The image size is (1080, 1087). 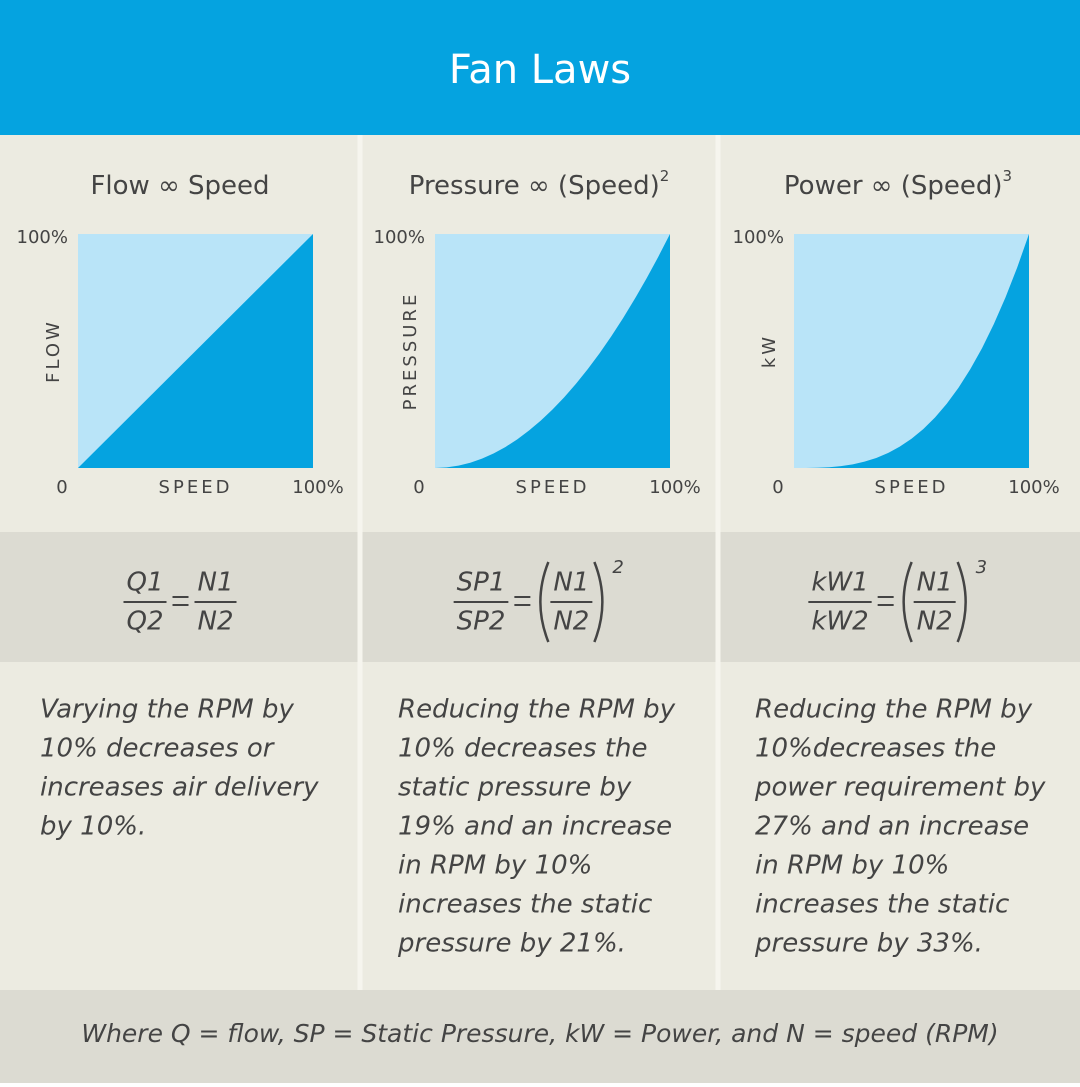 What do you see at coordinates (523, 749) in the screenshot?
I see `description-line: 10% decreases the` at bounding box center [523, 749].